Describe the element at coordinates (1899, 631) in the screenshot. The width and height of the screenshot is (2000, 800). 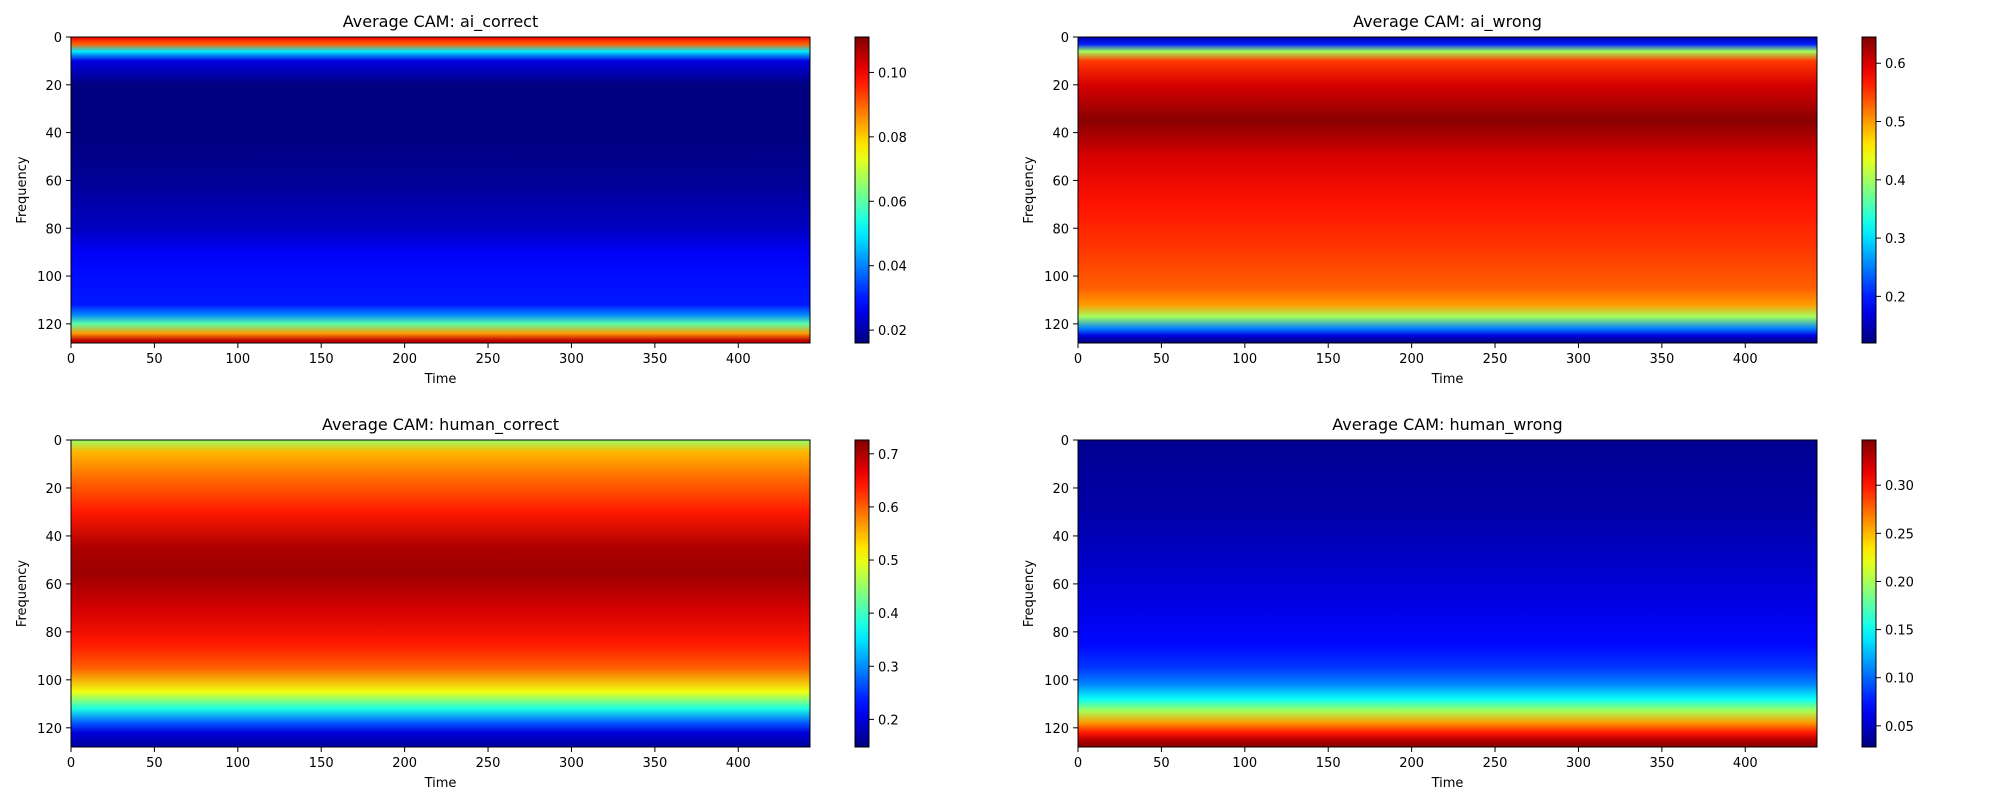
I see `colorbar-tick-label: 0.15` at that location.